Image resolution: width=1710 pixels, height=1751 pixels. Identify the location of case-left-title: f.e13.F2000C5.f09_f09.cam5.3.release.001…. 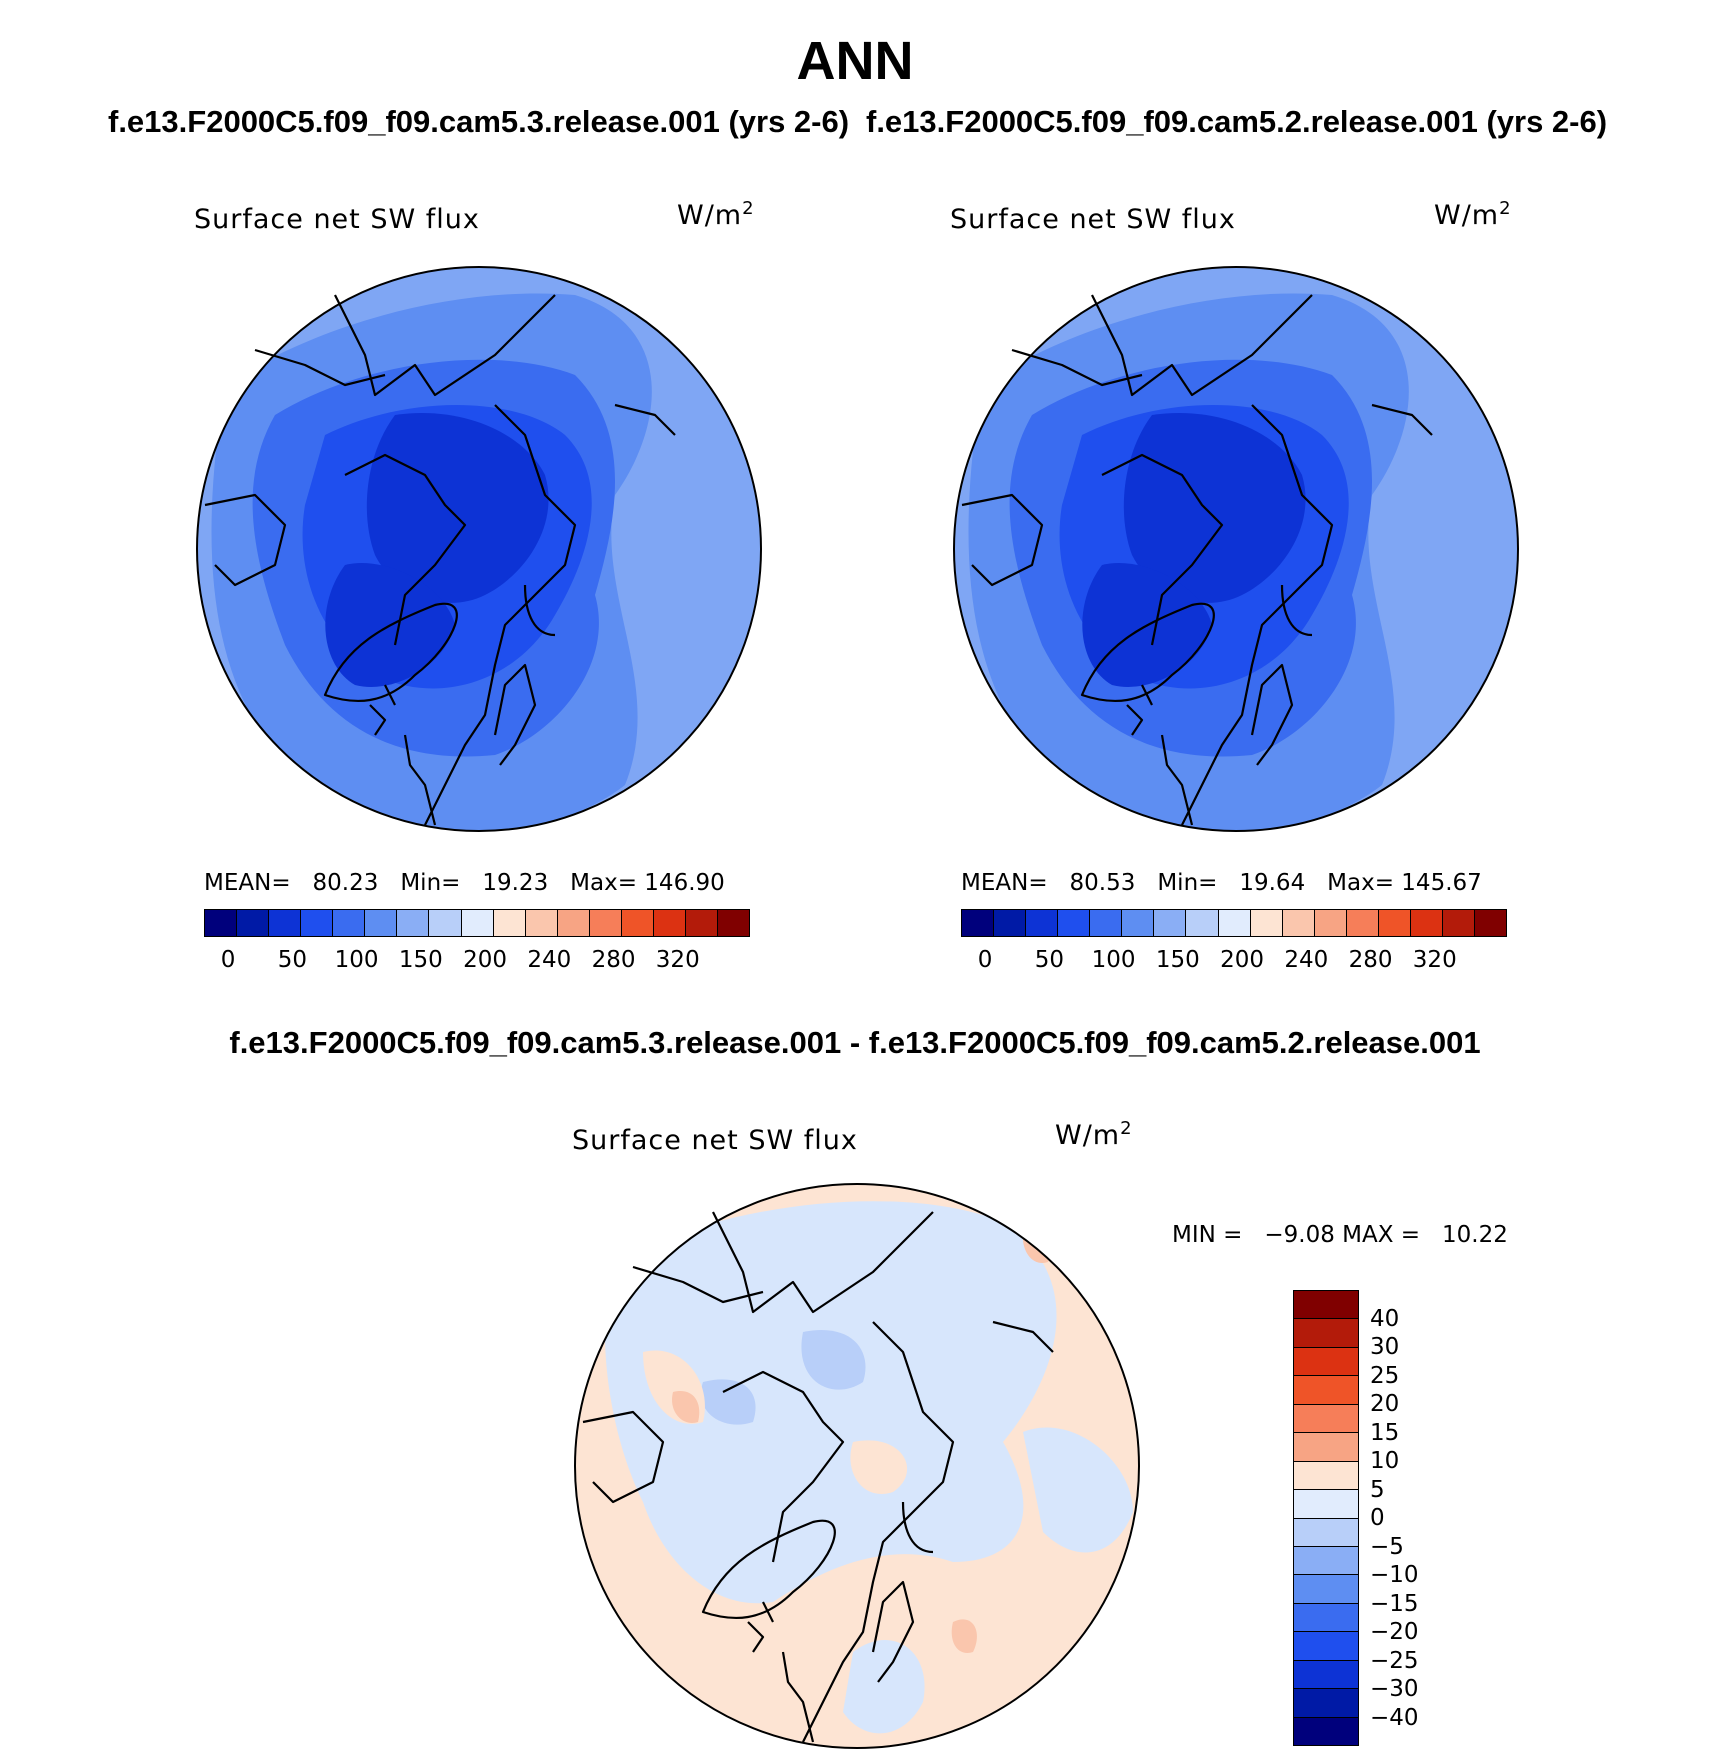
(479, 121).